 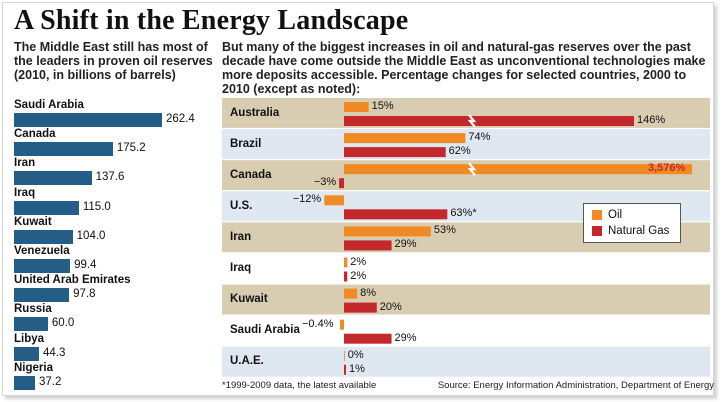 I want to click on reserves-value-kuwait: 104.0, so click(x=91, y=235).